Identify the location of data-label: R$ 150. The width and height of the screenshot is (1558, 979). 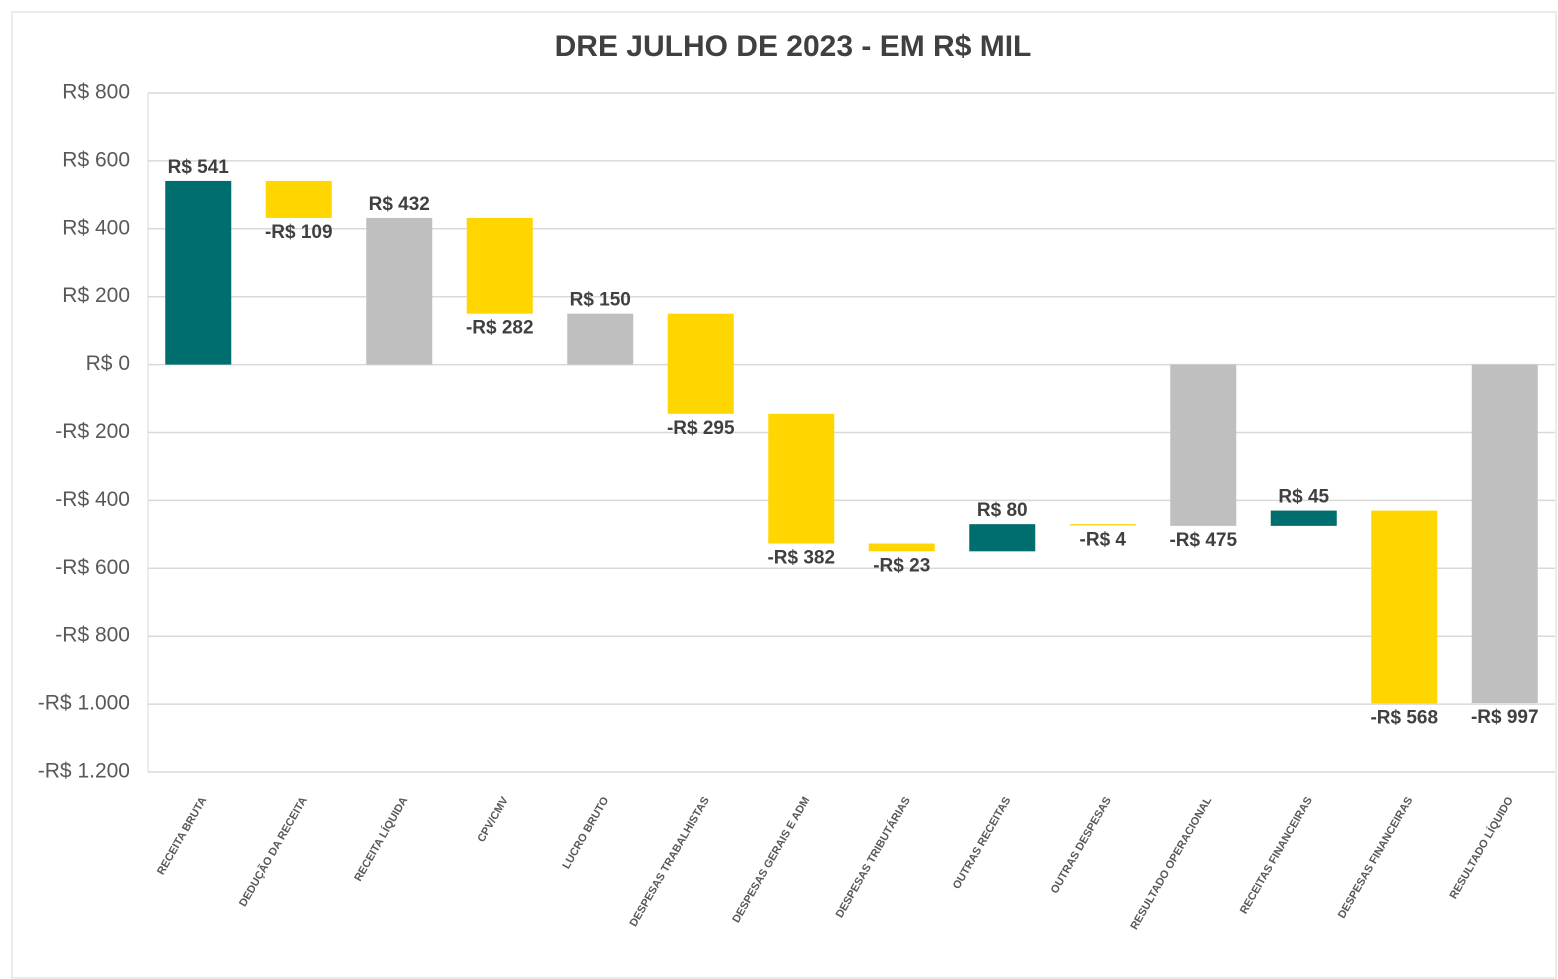
(600, 300).